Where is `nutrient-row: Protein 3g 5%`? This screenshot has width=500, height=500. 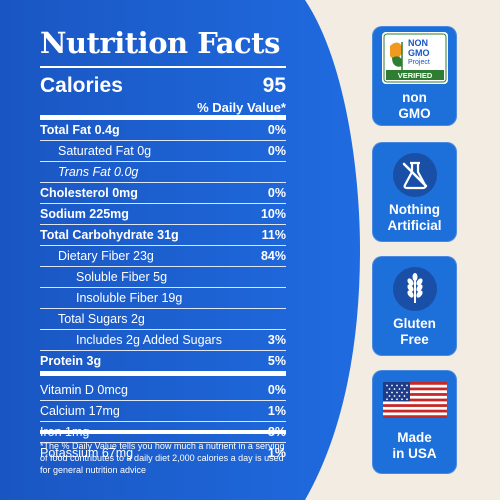 nutrient-row: Protein 3g 5% is located at coordinates (163, 363).